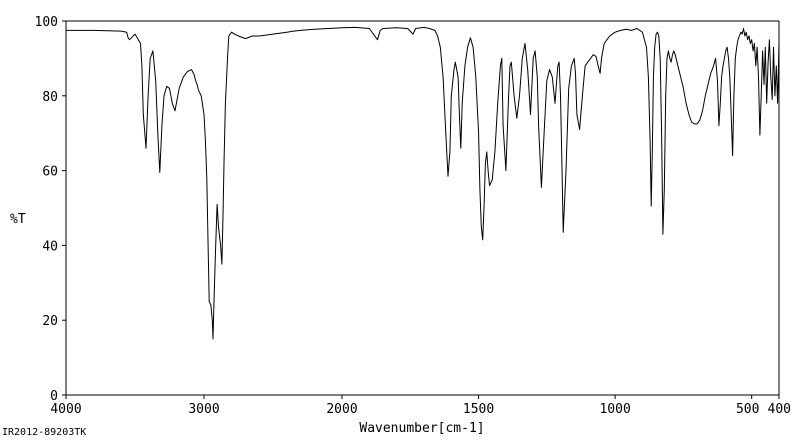 Image resolution: width=800 pixels, height=441 pixels. I want to click on y-tick-label: 0, so click(54, 396).